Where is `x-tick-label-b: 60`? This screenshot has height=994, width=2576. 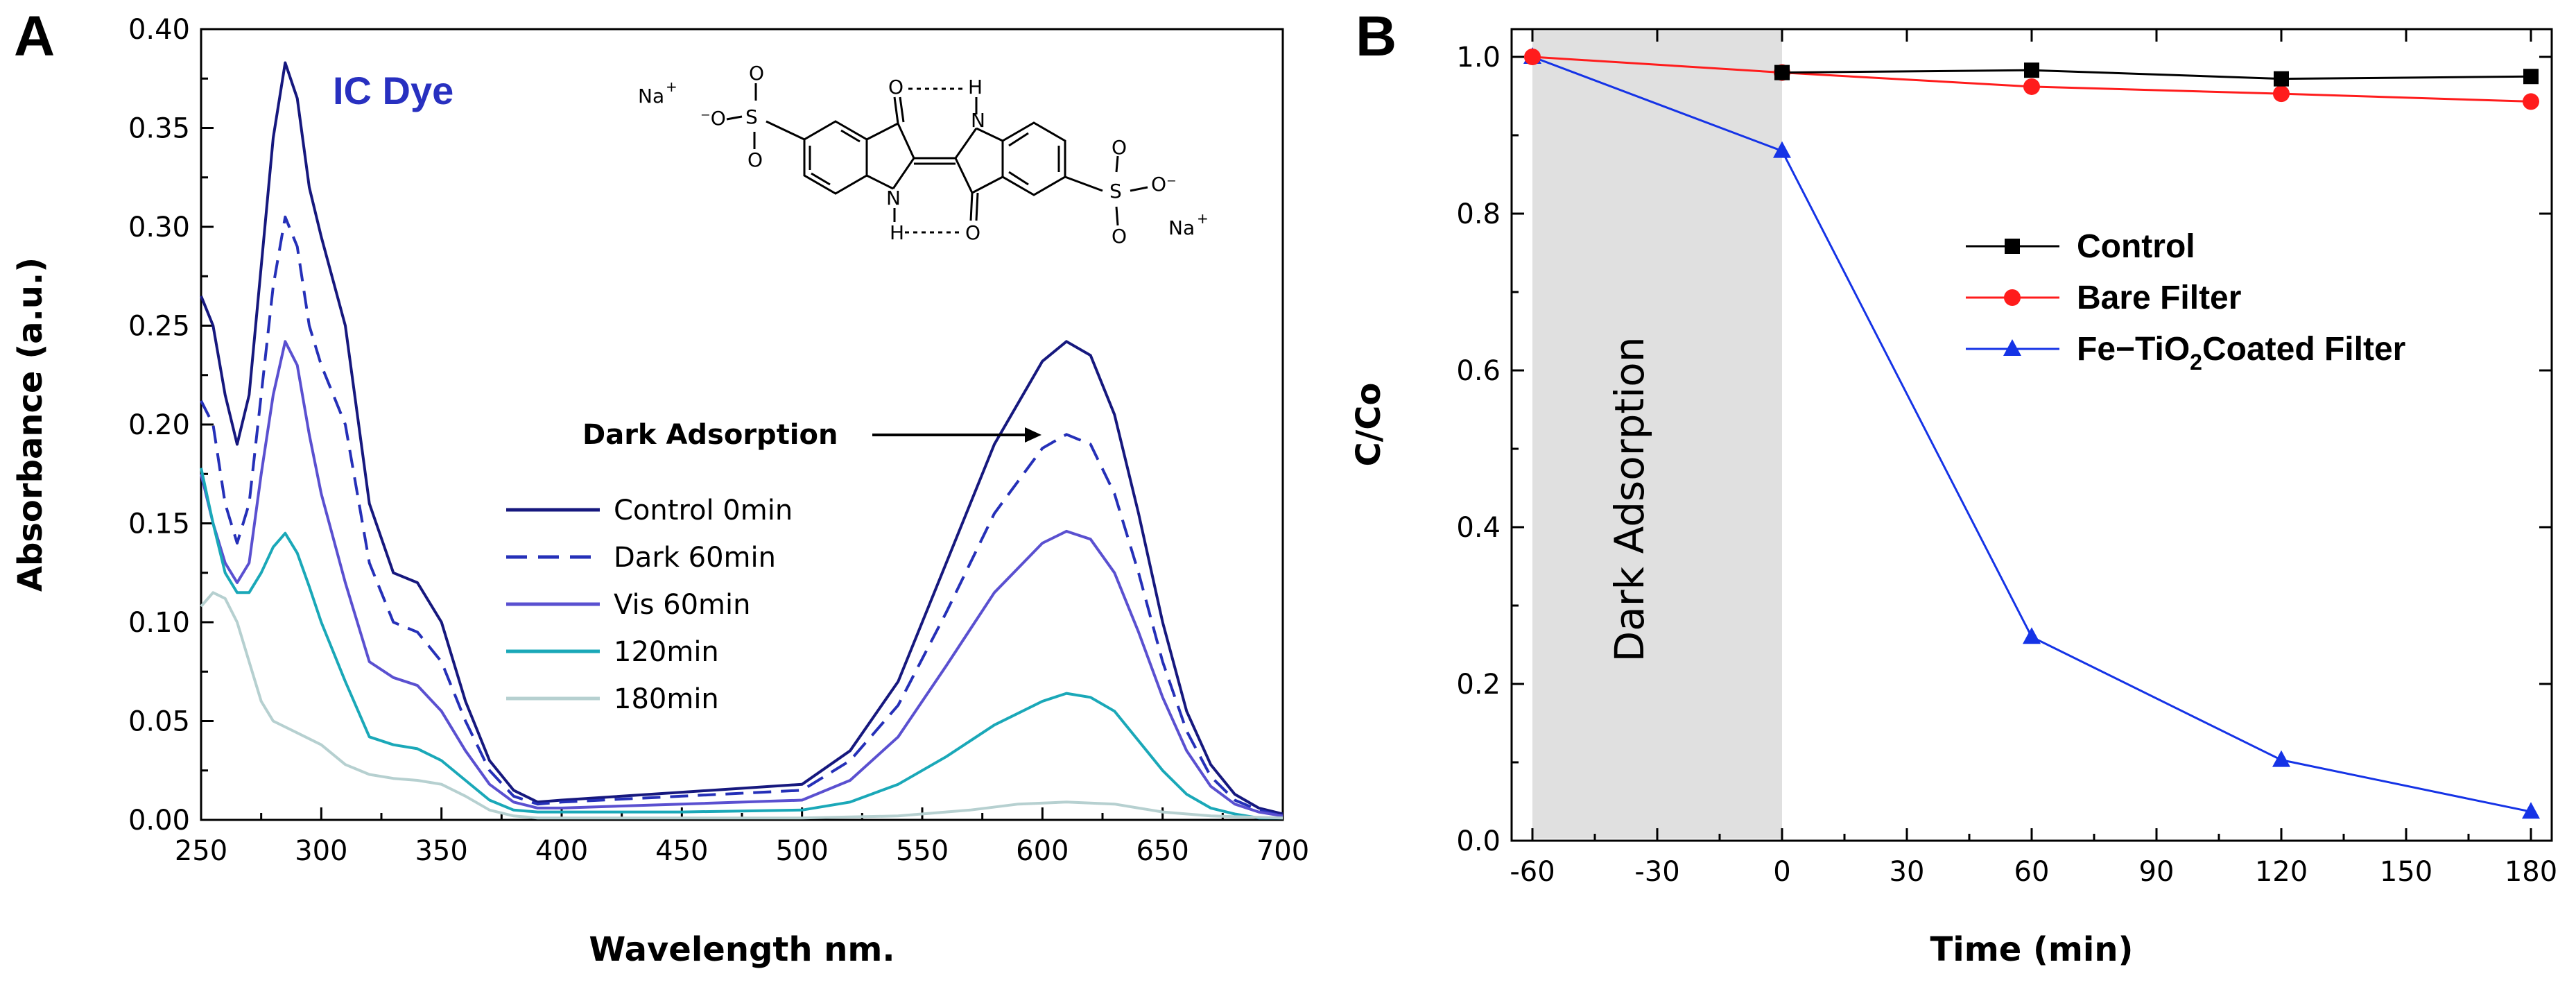
x-tick-label-b: 60 is located at coordinates (2032, 872).